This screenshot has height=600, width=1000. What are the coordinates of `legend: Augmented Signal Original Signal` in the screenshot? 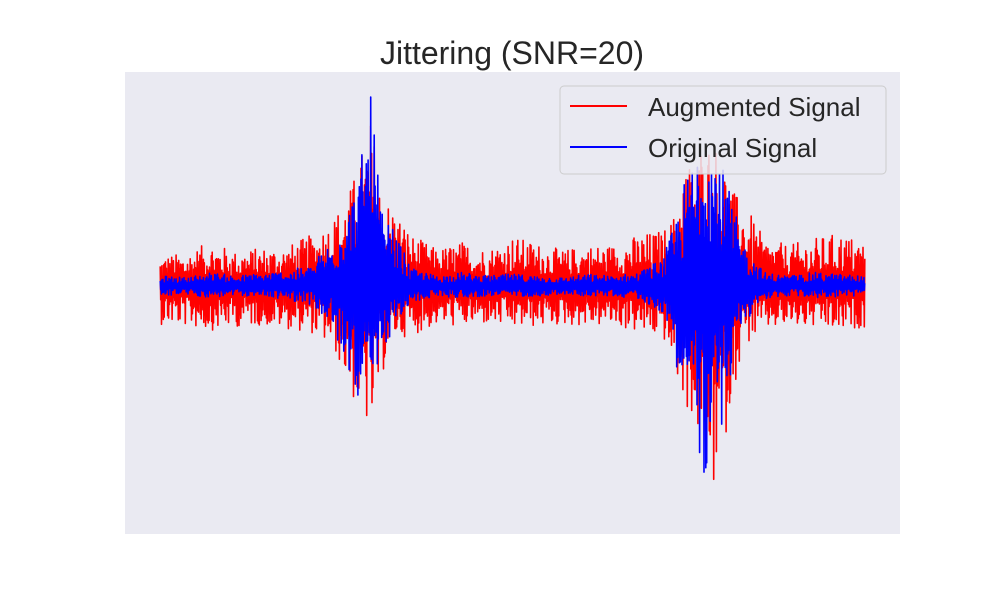 It's located at (723, 130).